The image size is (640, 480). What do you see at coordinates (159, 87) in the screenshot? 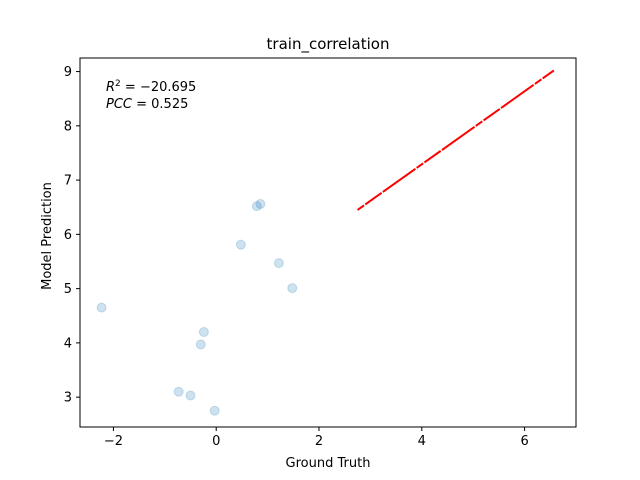
I see `r2-value: = −20.695` at bounding box center [159, 87].